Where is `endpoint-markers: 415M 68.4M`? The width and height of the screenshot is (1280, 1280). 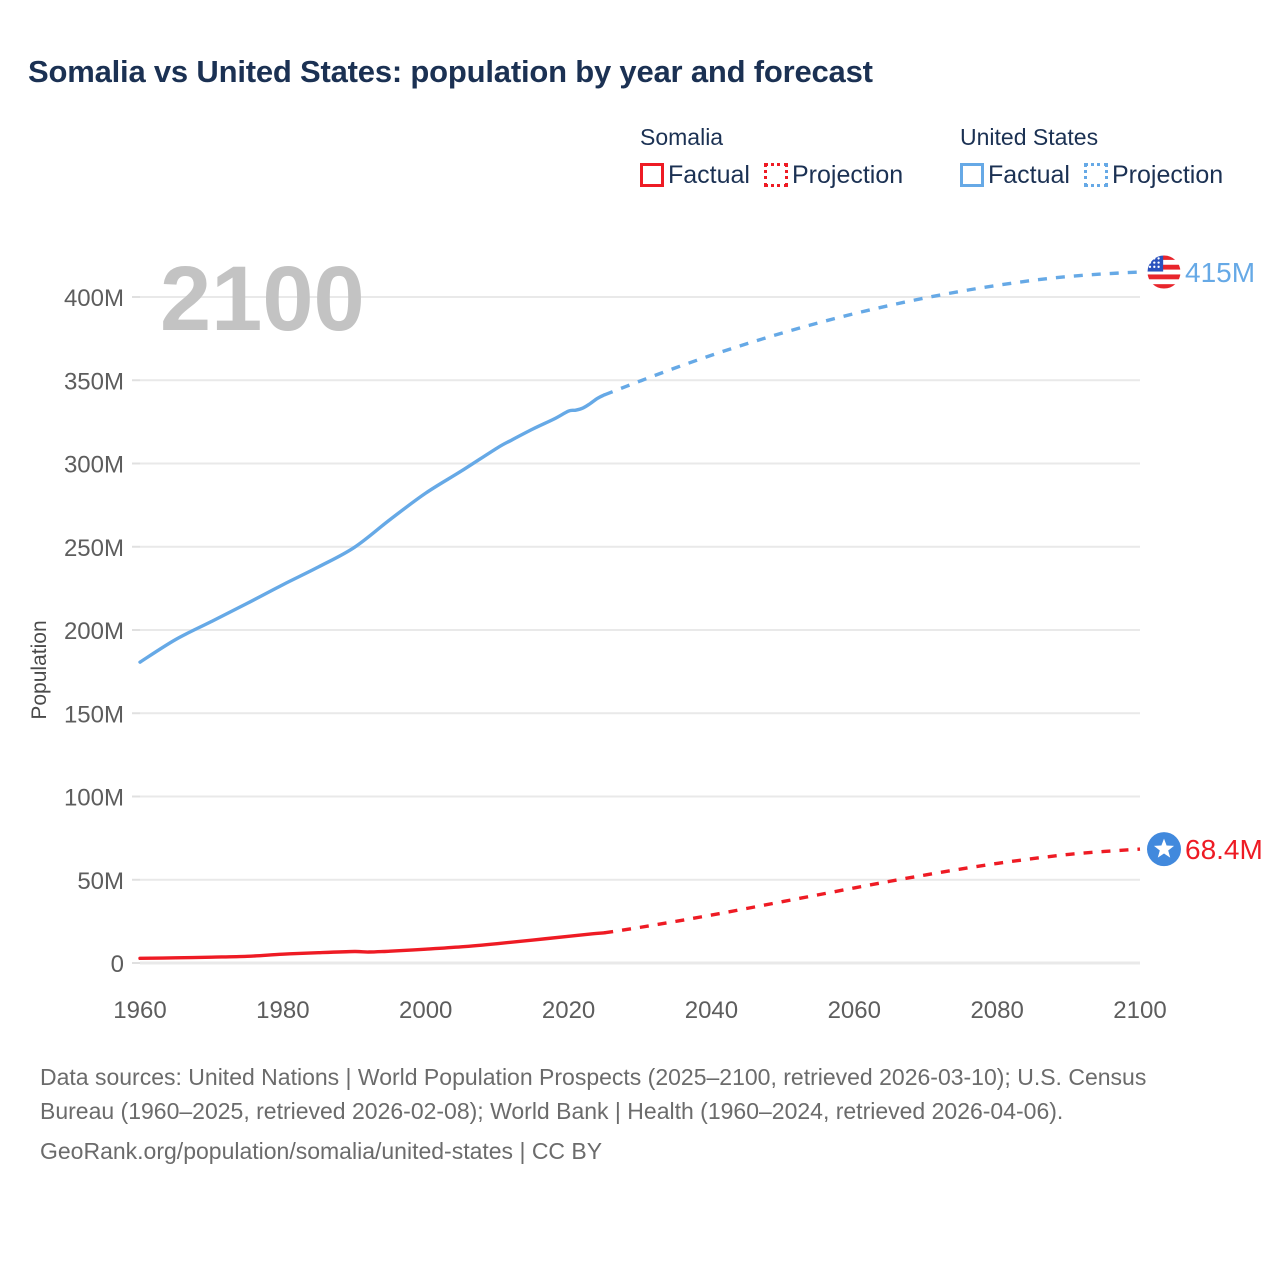 endpoint-markers: 415M 68.4M is located at coordinates (1204, 560).